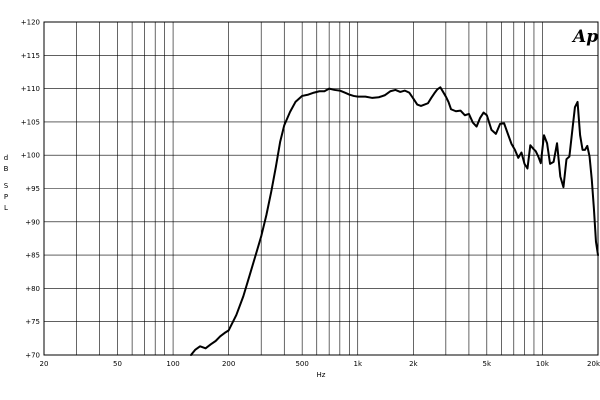 This screenshot has width=600, height=400. Describe the element at coordinates (6, 158) in the screenshot. I see `y-label-letter: d` at that location.